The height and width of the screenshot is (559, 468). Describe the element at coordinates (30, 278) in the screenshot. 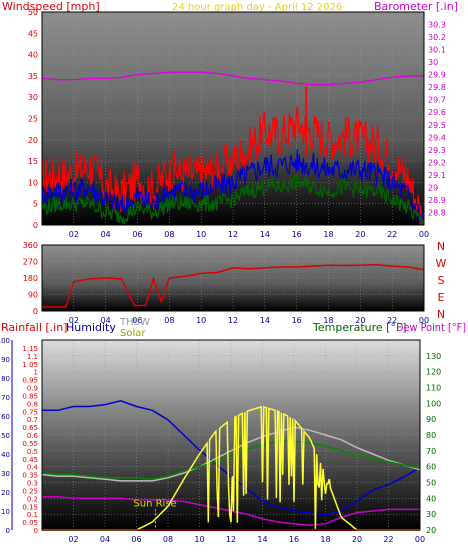

I see `direction-y-tick: 180` at that location.